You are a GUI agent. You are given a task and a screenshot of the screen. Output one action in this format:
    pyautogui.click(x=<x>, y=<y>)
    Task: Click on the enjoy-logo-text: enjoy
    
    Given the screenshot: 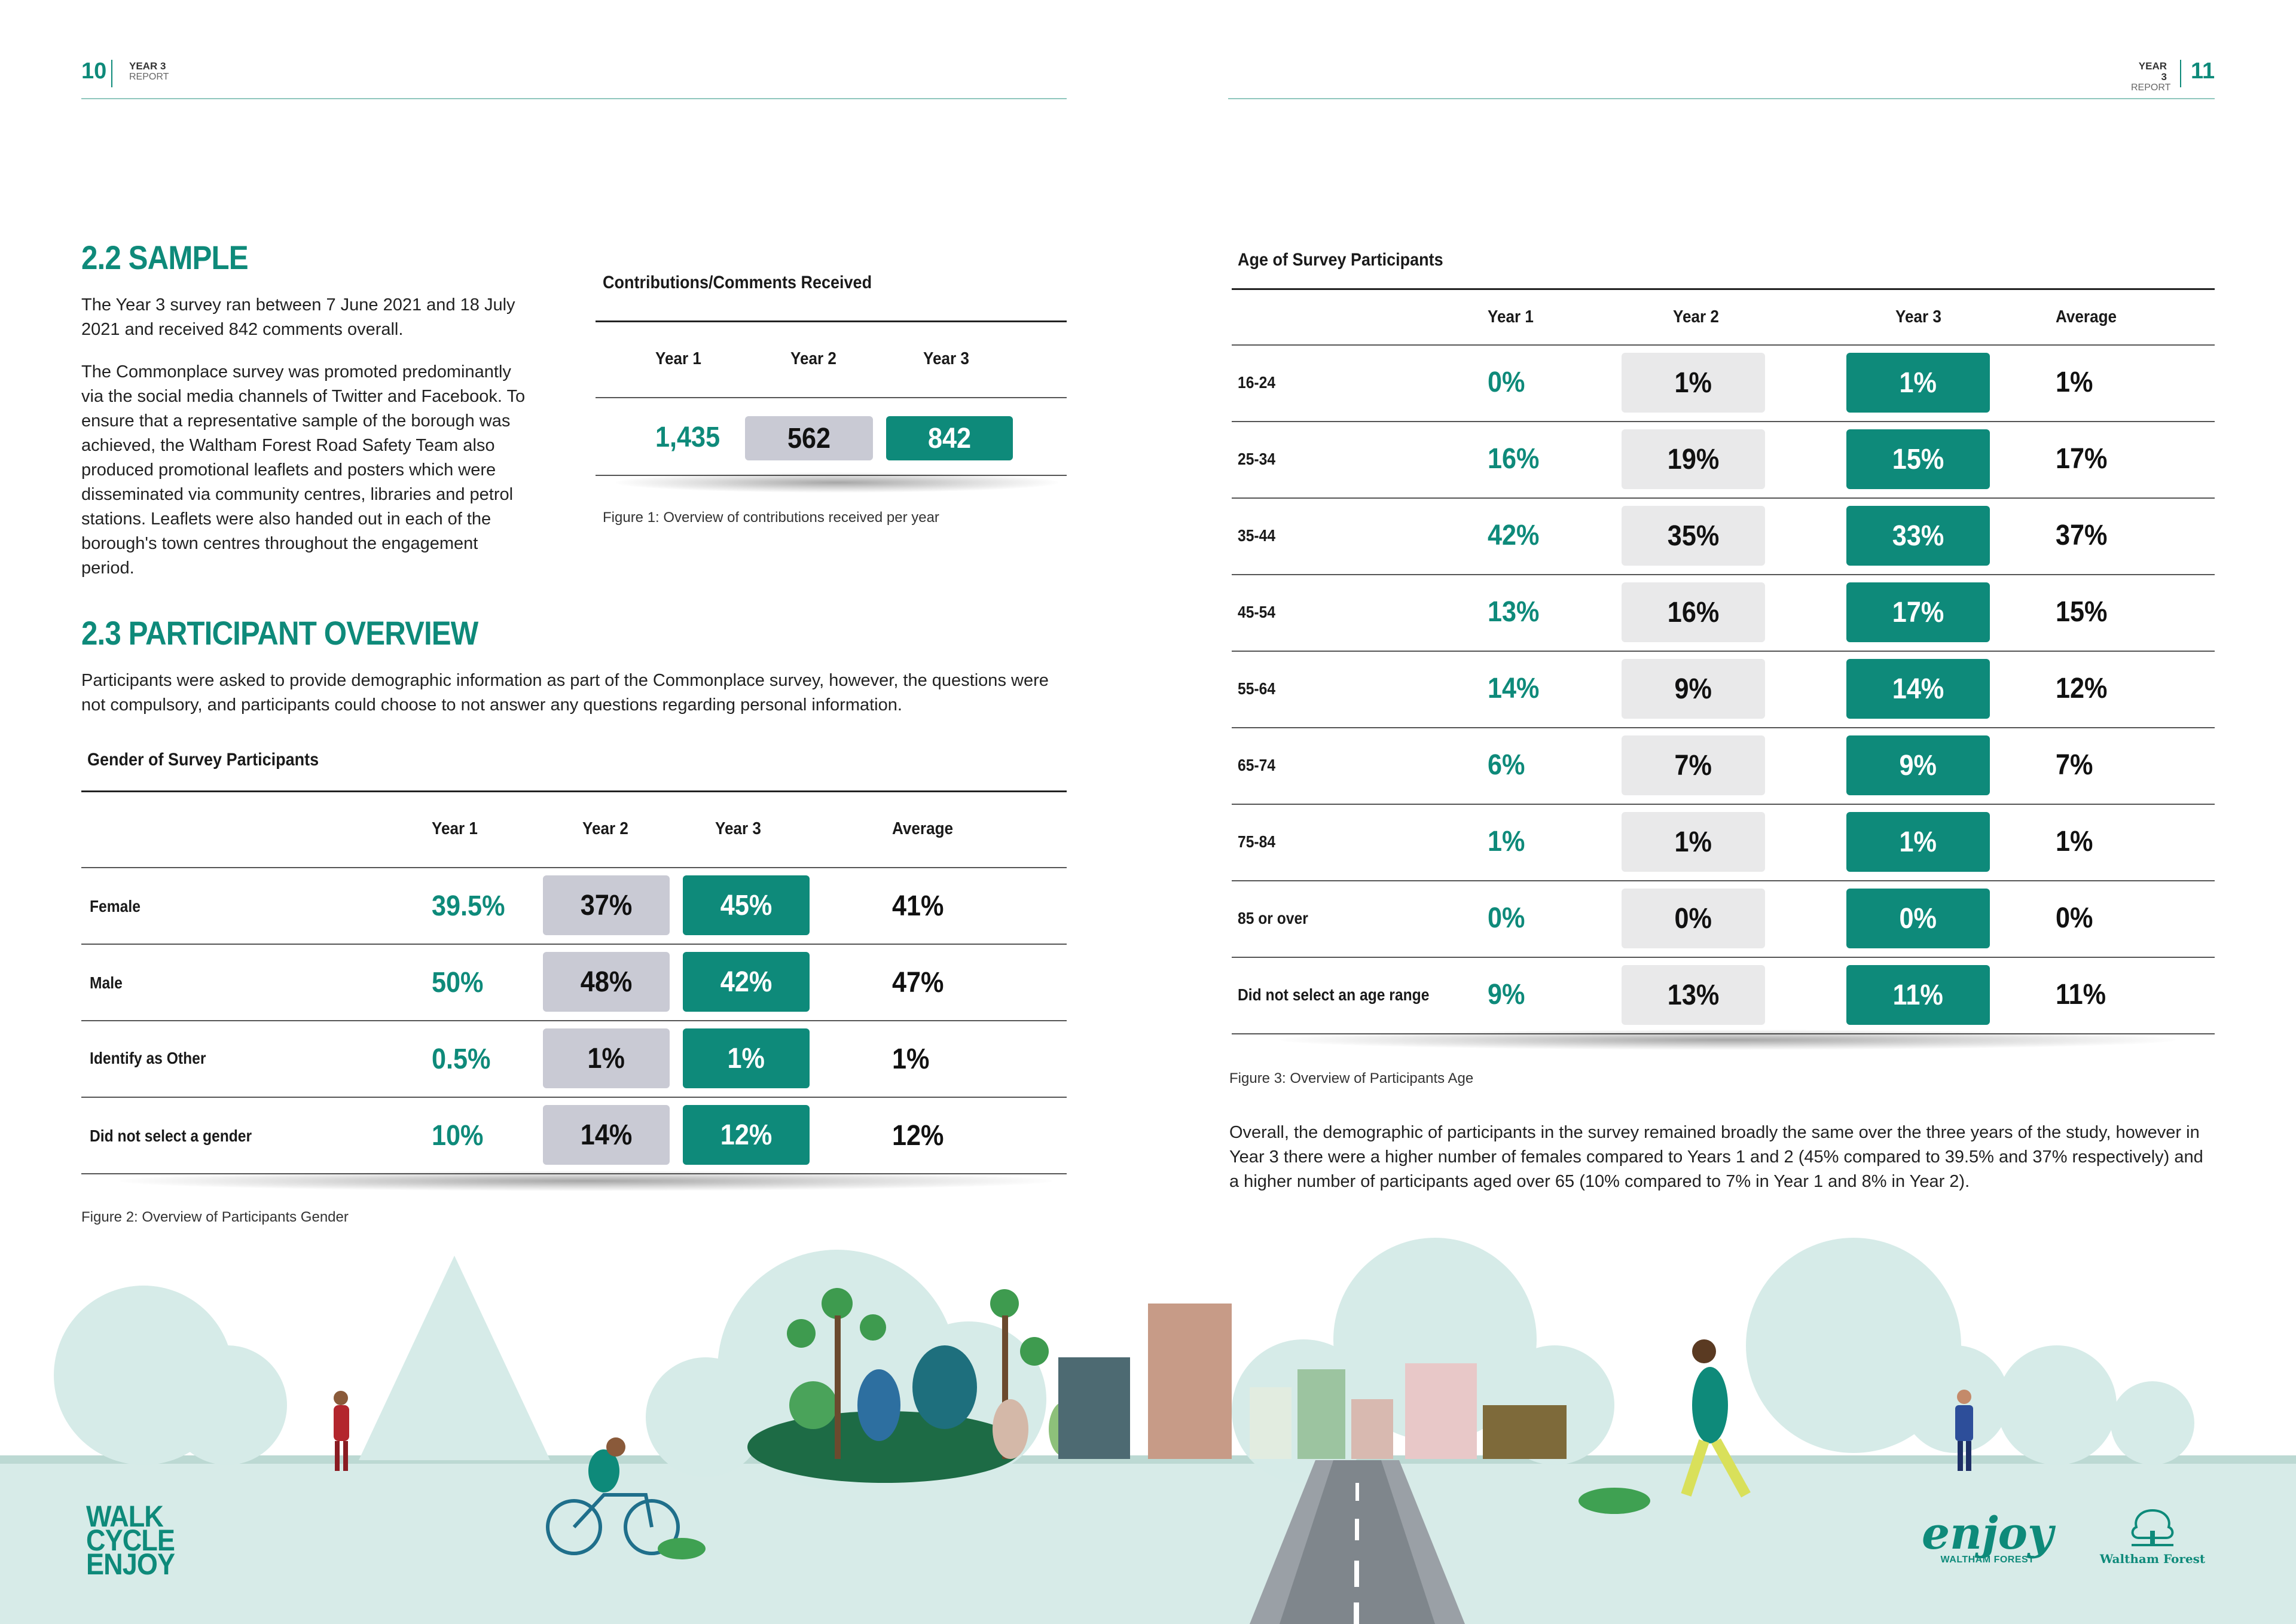 What is the action you would take?
    pyautogui.click(x=1988, y=1533)
    